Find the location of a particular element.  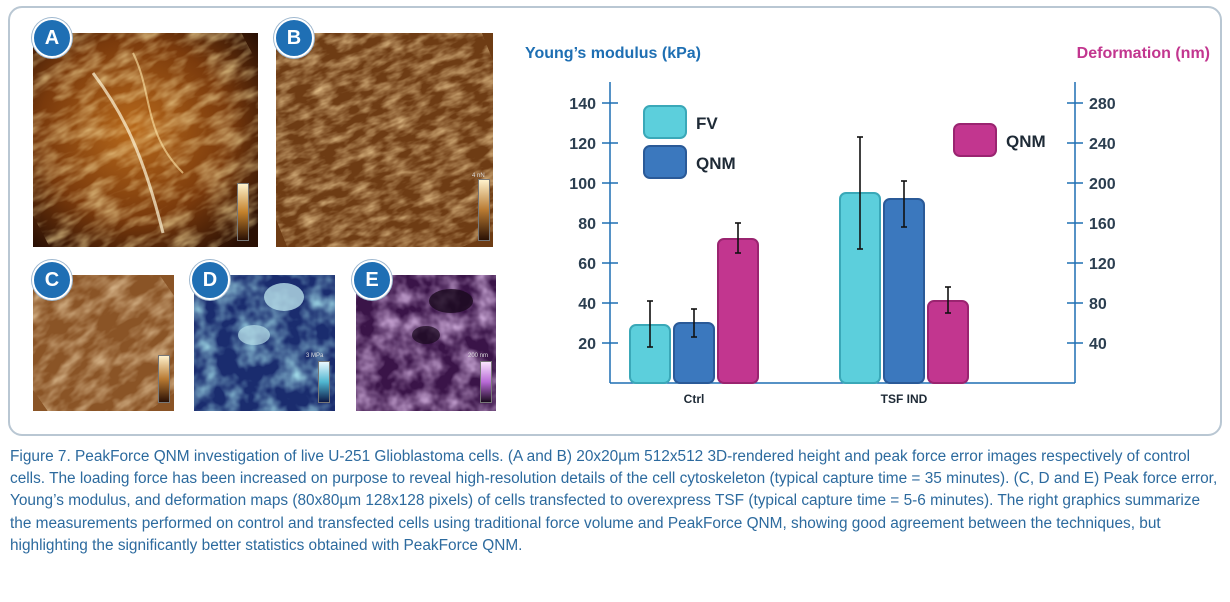

legend-label-0: FV is located at coordinates (707, 123).